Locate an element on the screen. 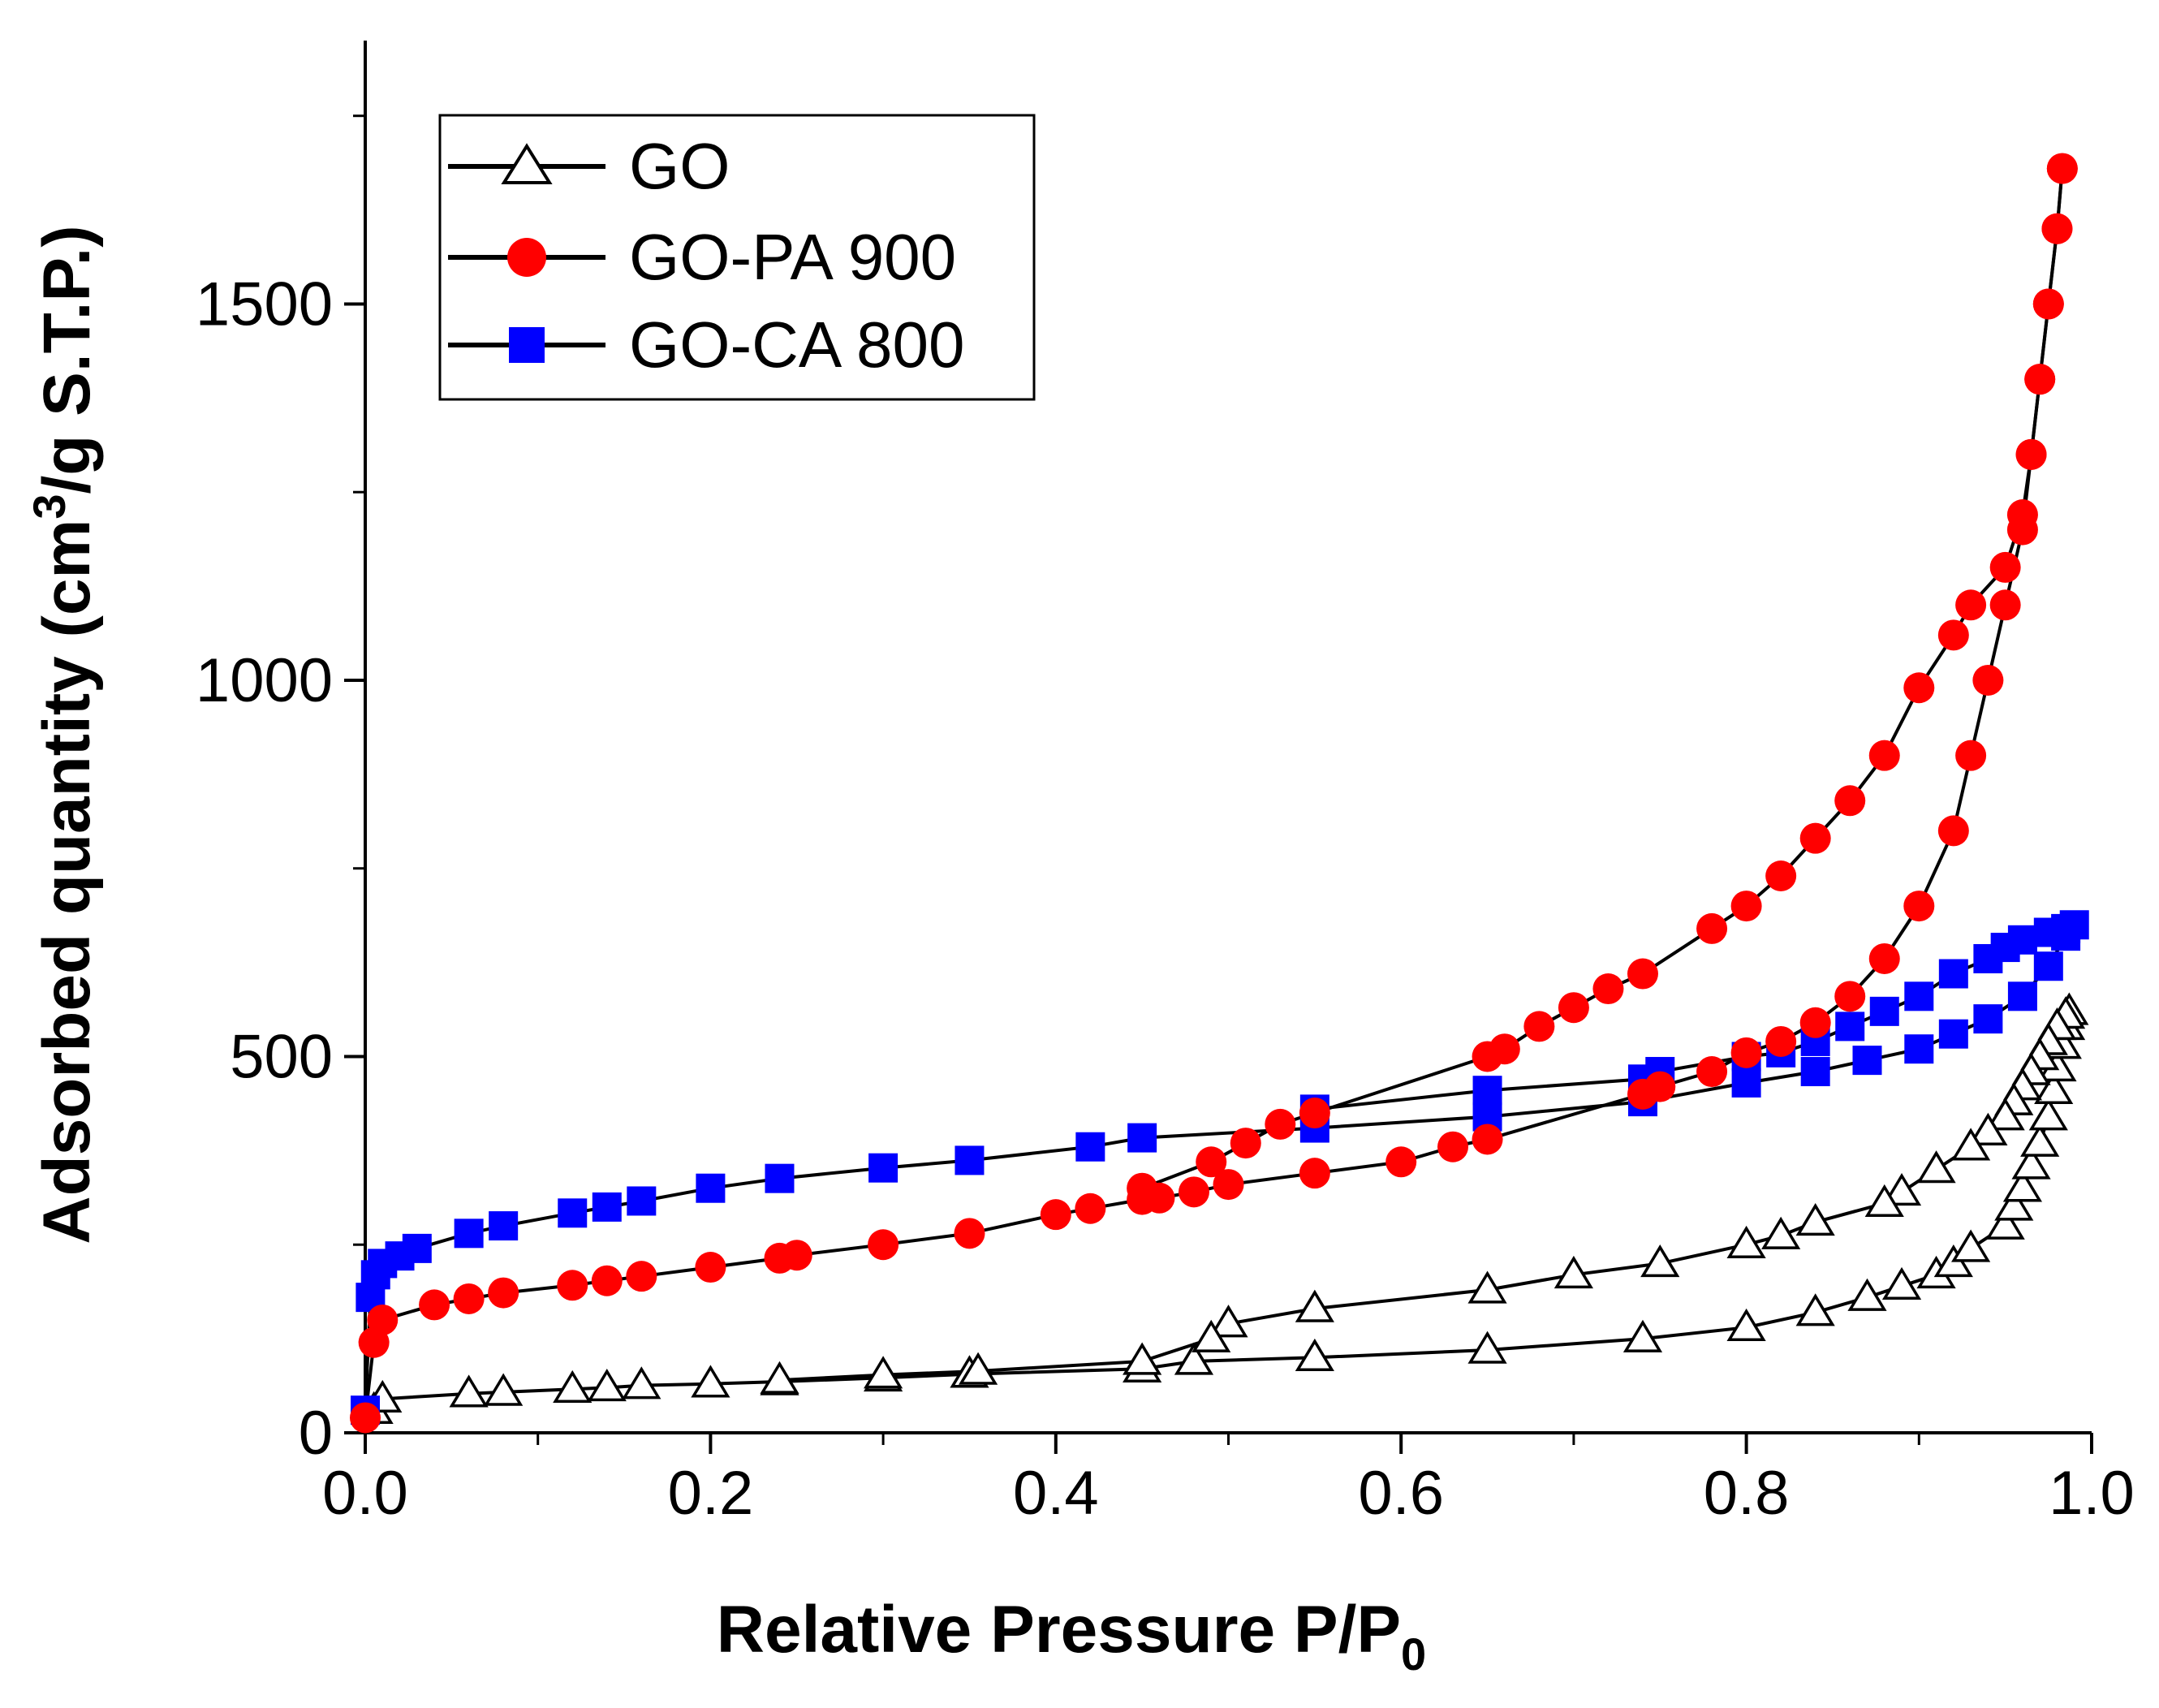 Image resolution: width=2159 pixels, height=1708 pixels. y-tick-label: 1500 is located at coordinates (264, 304).